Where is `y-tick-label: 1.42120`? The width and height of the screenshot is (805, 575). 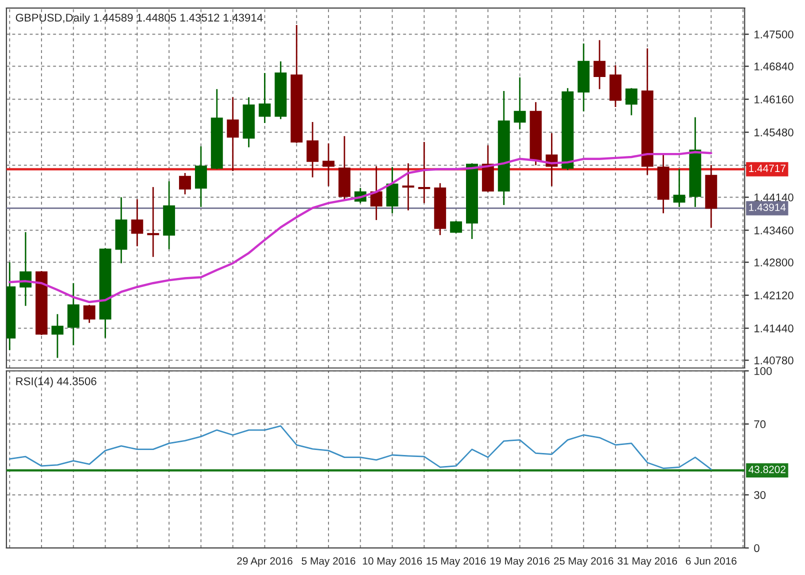
y-tick-label: 1.42120 is located at coordinates (774, 296).